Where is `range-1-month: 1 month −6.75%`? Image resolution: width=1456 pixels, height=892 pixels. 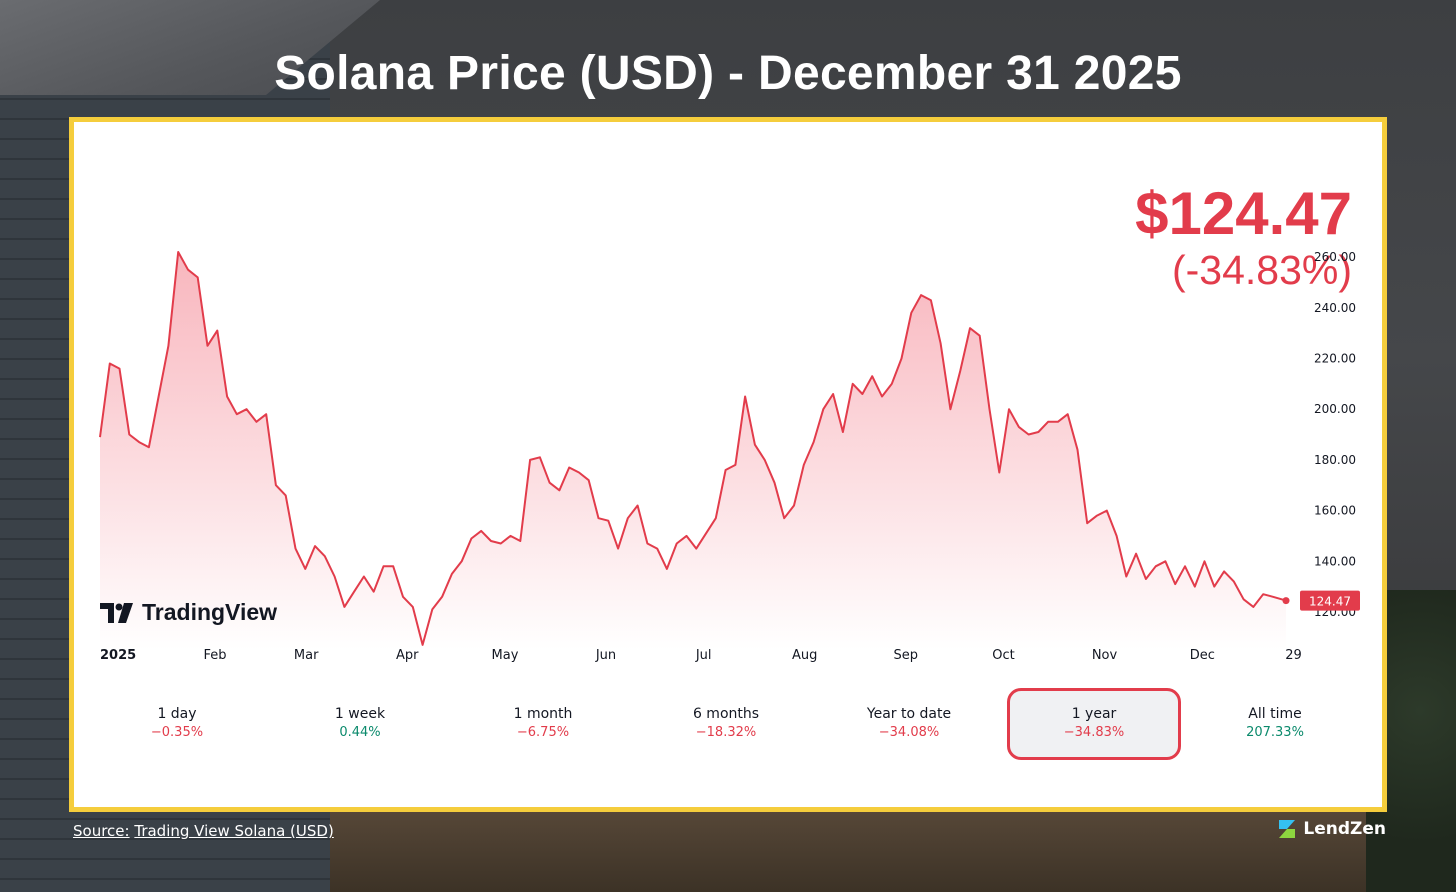 range-1-month: 1 month −6.75% is located at coordinates (543, 725).